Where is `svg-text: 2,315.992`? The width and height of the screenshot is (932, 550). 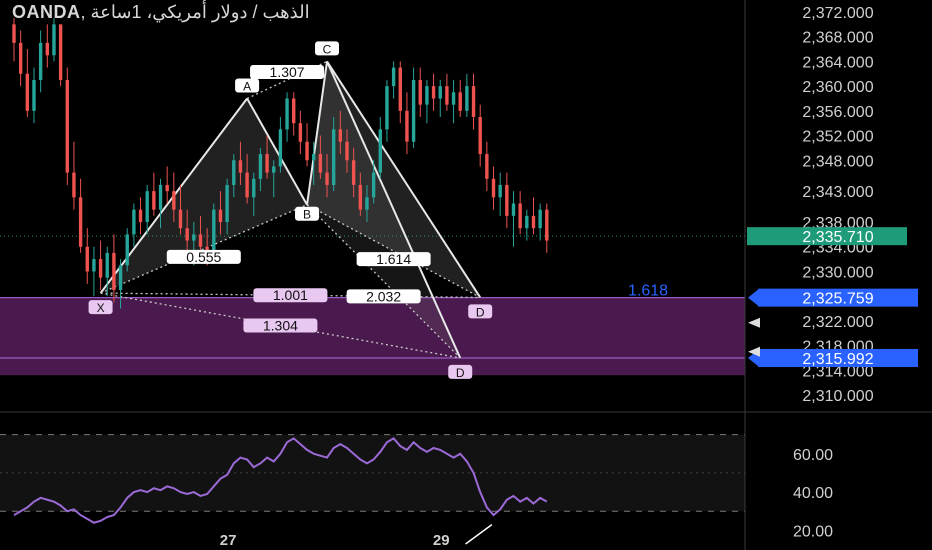
svg-text: 2,315.992 is located at coordinates (837, 359).